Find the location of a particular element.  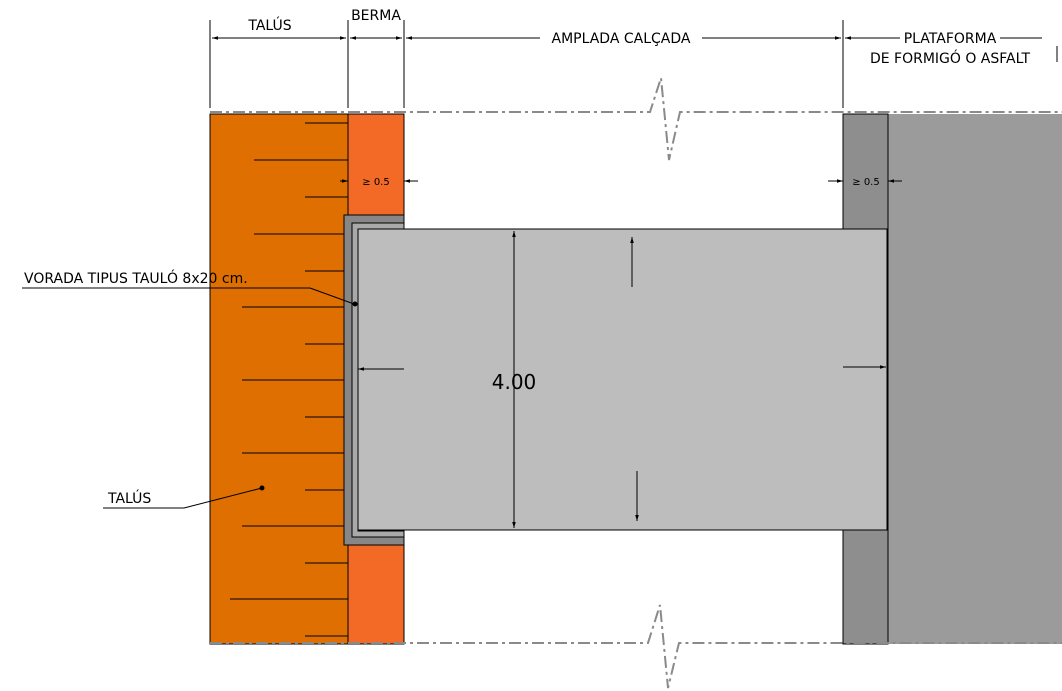

talus-callout-label: TALÚS is located at coordinates (129, 498).